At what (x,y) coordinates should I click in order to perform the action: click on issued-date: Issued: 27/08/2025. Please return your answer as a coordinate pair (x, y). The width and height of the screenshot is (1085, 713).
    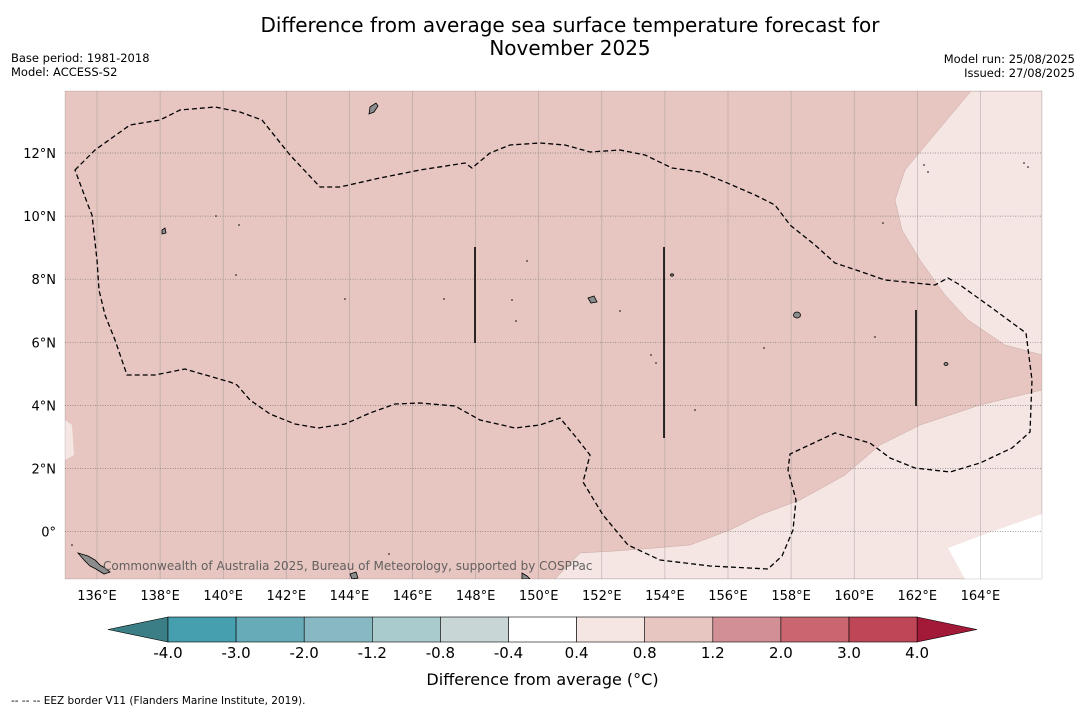
    Looking at the image, I should click on (1019, 73).